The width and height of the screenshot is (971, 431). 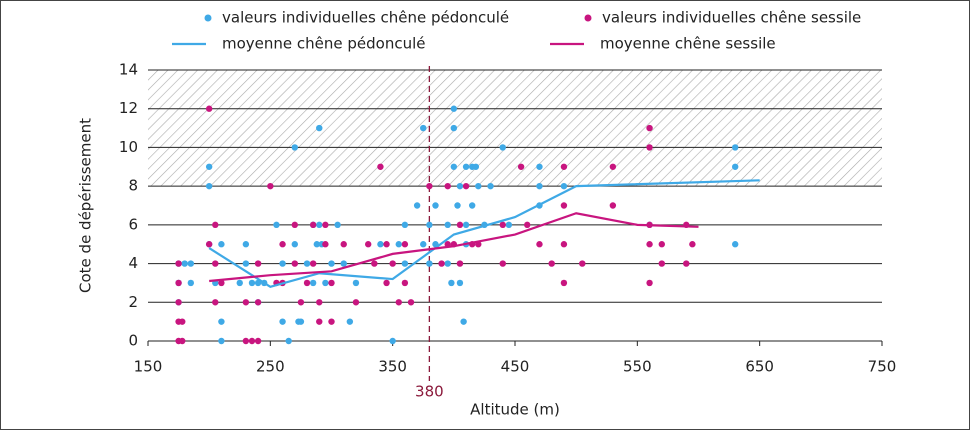 I want to click on y-axis-label: Cote de dépérissement, so click(x=86, y=205).